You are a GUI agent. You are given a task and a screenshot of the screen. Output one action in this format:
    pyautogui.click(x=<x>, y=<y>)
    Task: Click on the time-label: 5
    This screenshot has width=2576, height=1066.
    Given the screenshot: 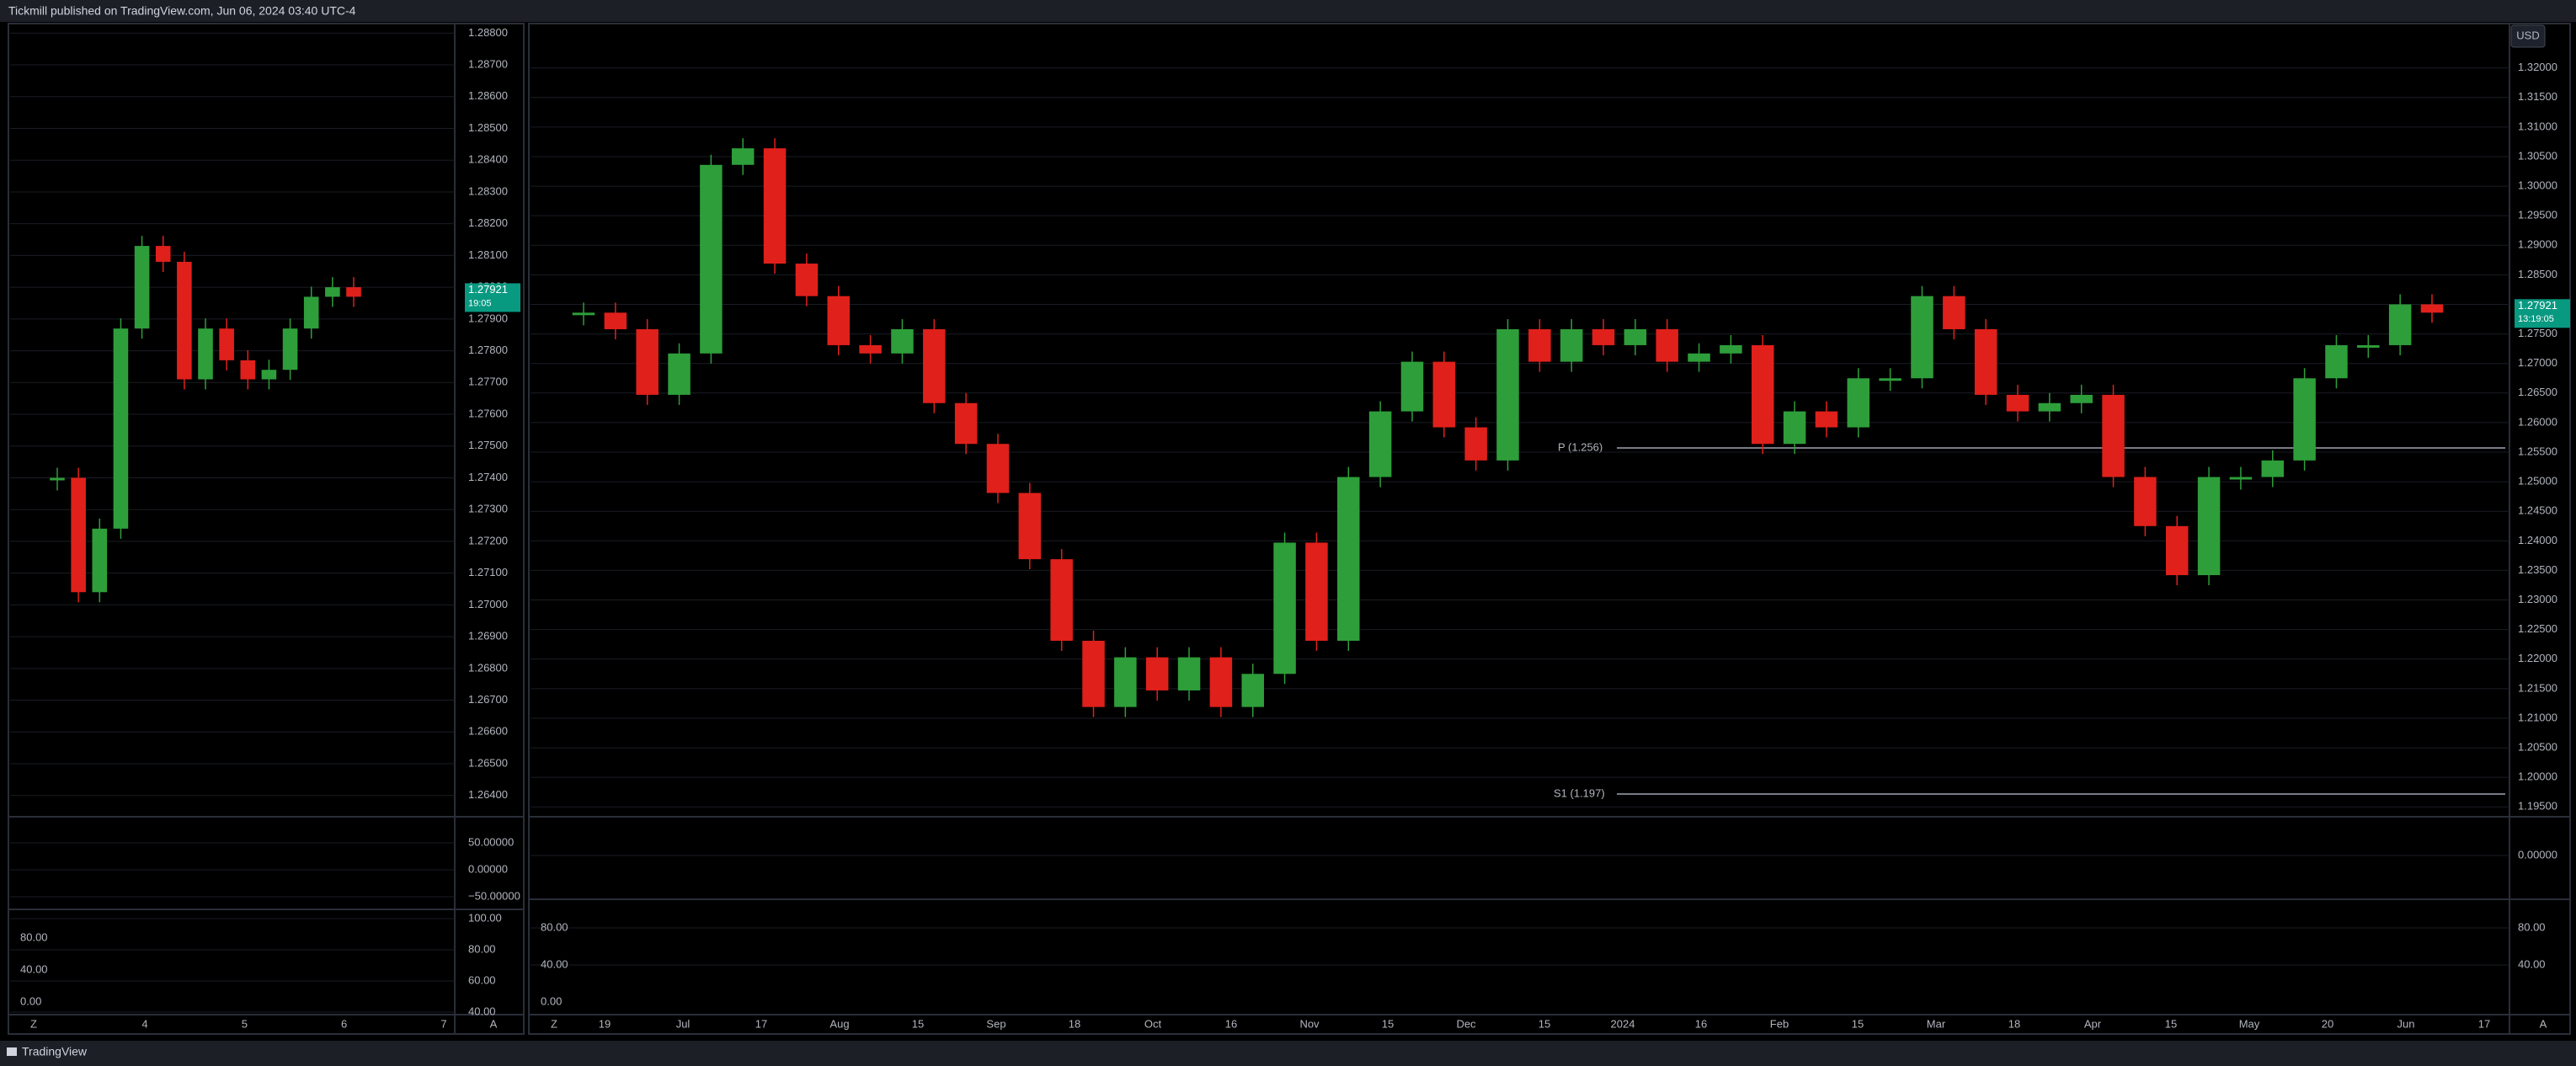 What is the action you would take?
    pyautogui.click(x=245, y=1023)
    